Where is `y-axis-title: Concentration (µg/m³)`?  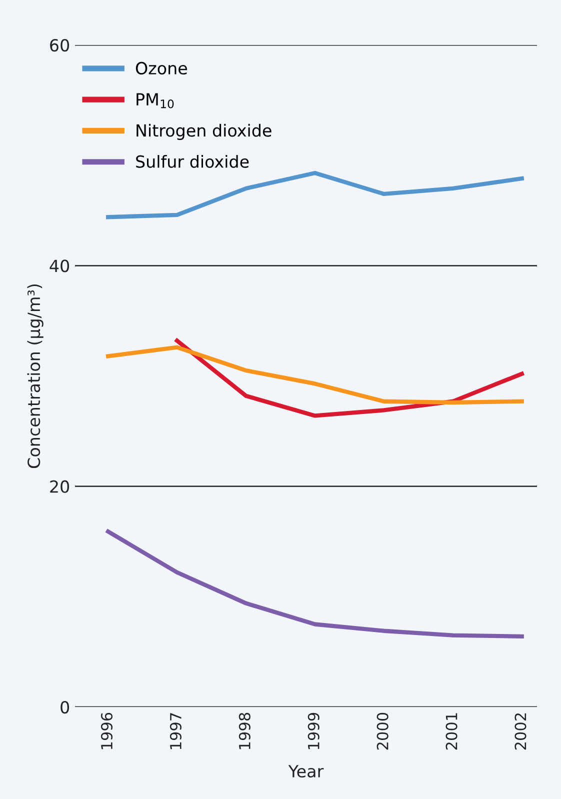
y-axis-title: Concentration (µg/m³) is located at coordinates (35, 376).